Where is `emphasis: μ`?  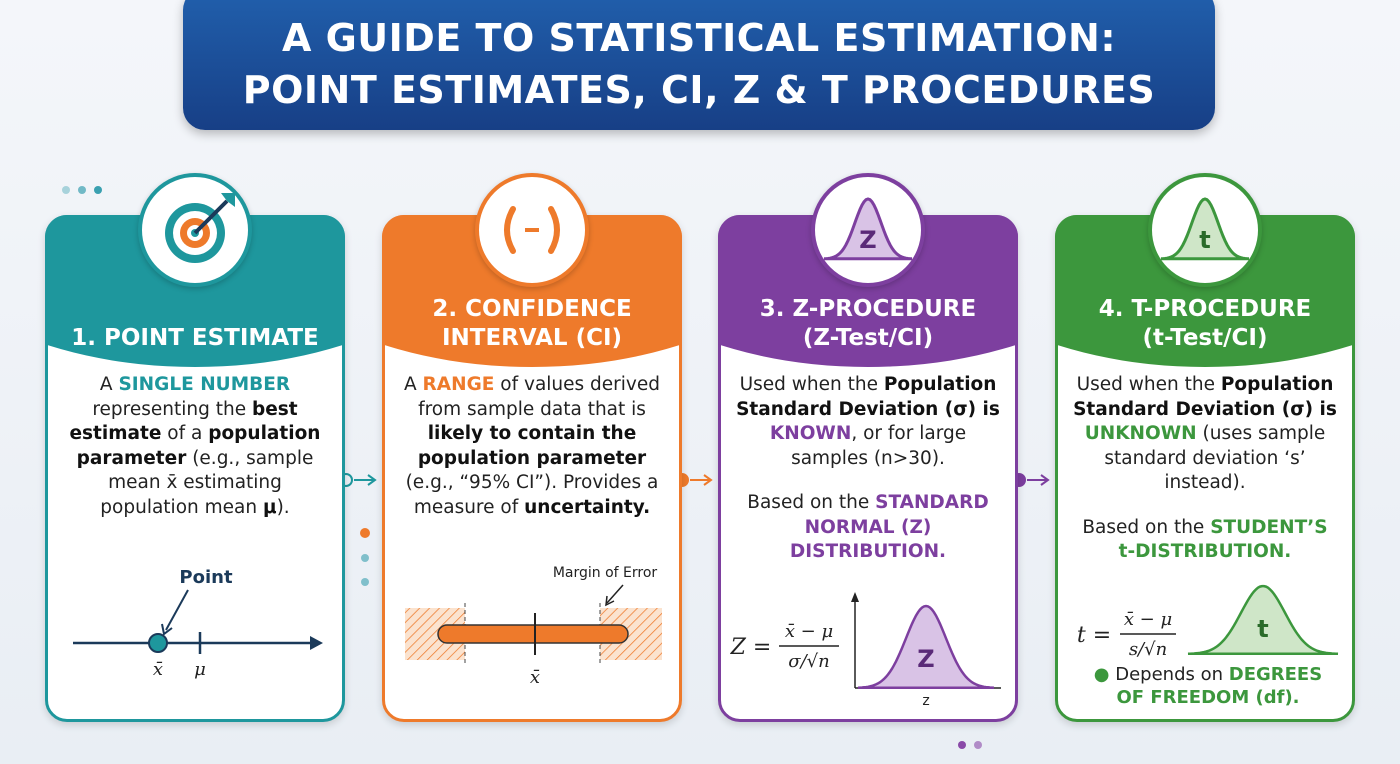
emphasis: μ is located at coordinates (269, 507).